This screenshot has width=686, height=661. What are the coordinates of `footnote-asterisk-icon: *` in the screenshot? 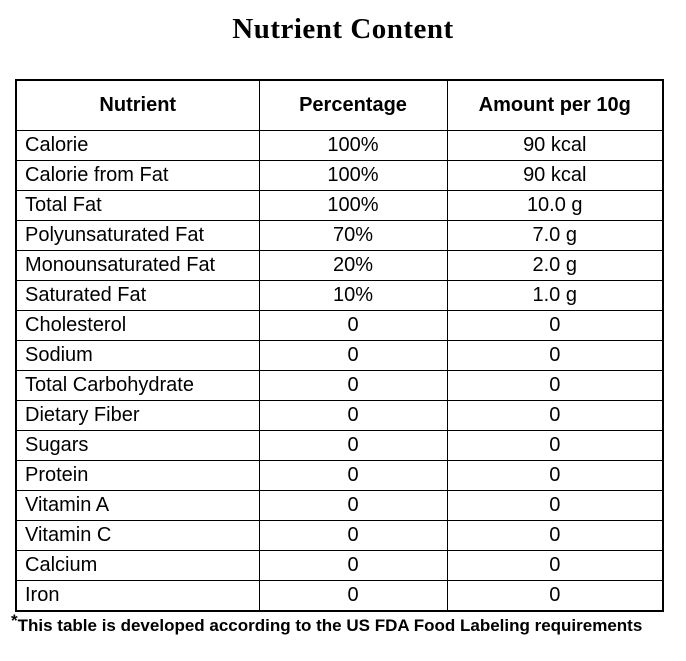 It's located at (14, 620).